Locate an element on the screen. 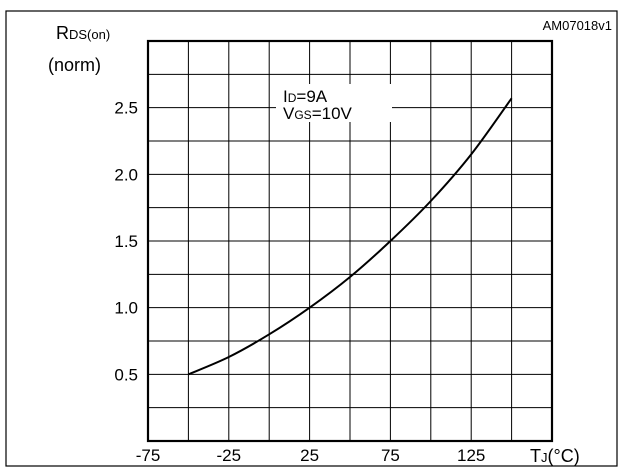 The image size is (623, 471). x-tick-label: 125 is located at coordinates (471, 455).